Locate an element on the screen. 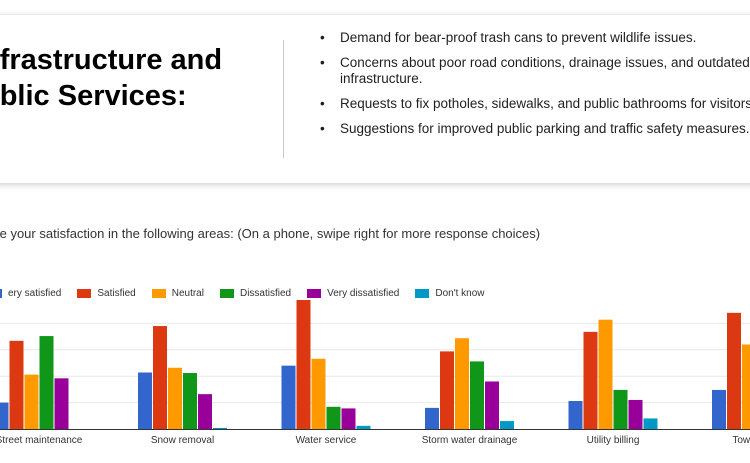  legend-item: Neutral is located at coordinates (177, 293).